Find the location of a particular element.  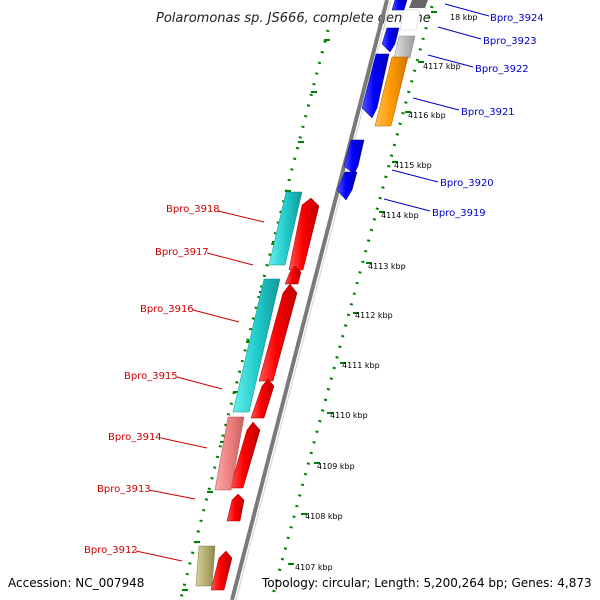

tick-label: 4107 kbp is located at coordinates (314, 567).